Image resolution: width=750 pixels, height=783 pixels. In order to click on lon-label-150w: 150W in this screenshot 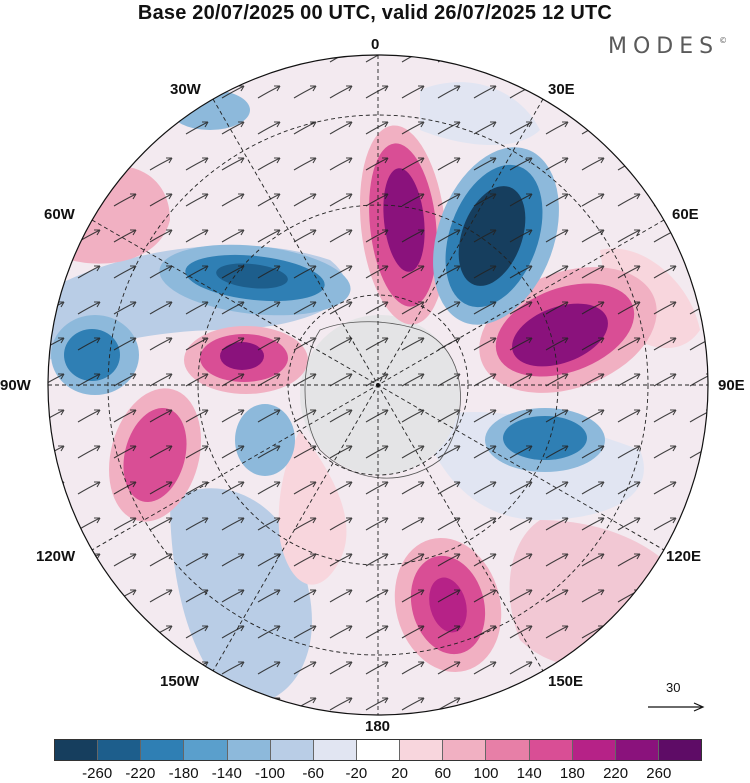, I will do `click(180, 681)`.